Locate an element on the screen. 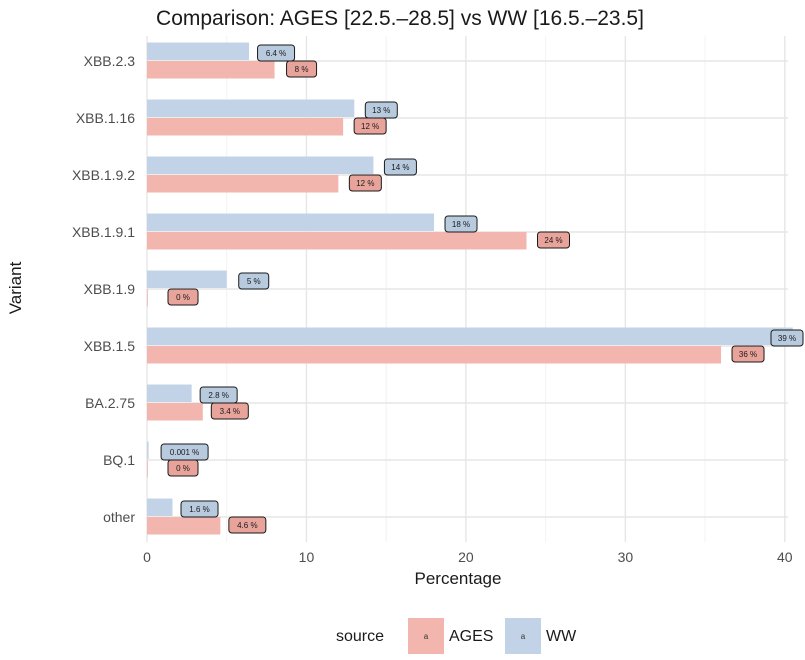  data-label-ww: 14 % is located at coordinates (400, 167).